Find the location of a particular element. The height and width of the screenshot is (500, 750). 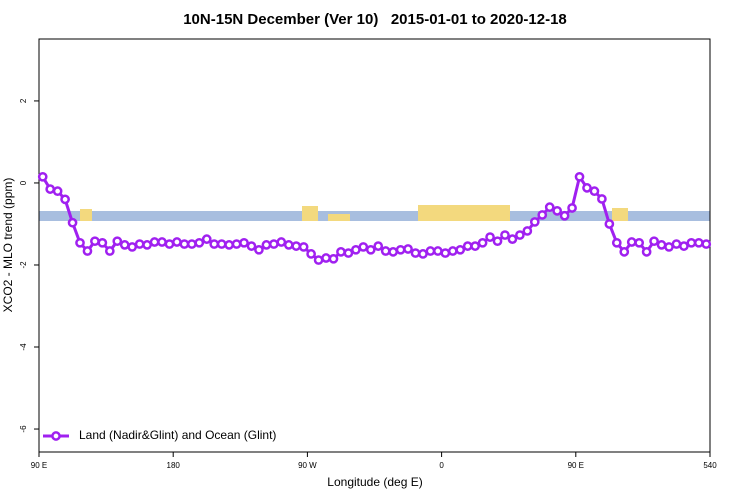

y-tick-label: 0 is located at coordinates (23, 182).